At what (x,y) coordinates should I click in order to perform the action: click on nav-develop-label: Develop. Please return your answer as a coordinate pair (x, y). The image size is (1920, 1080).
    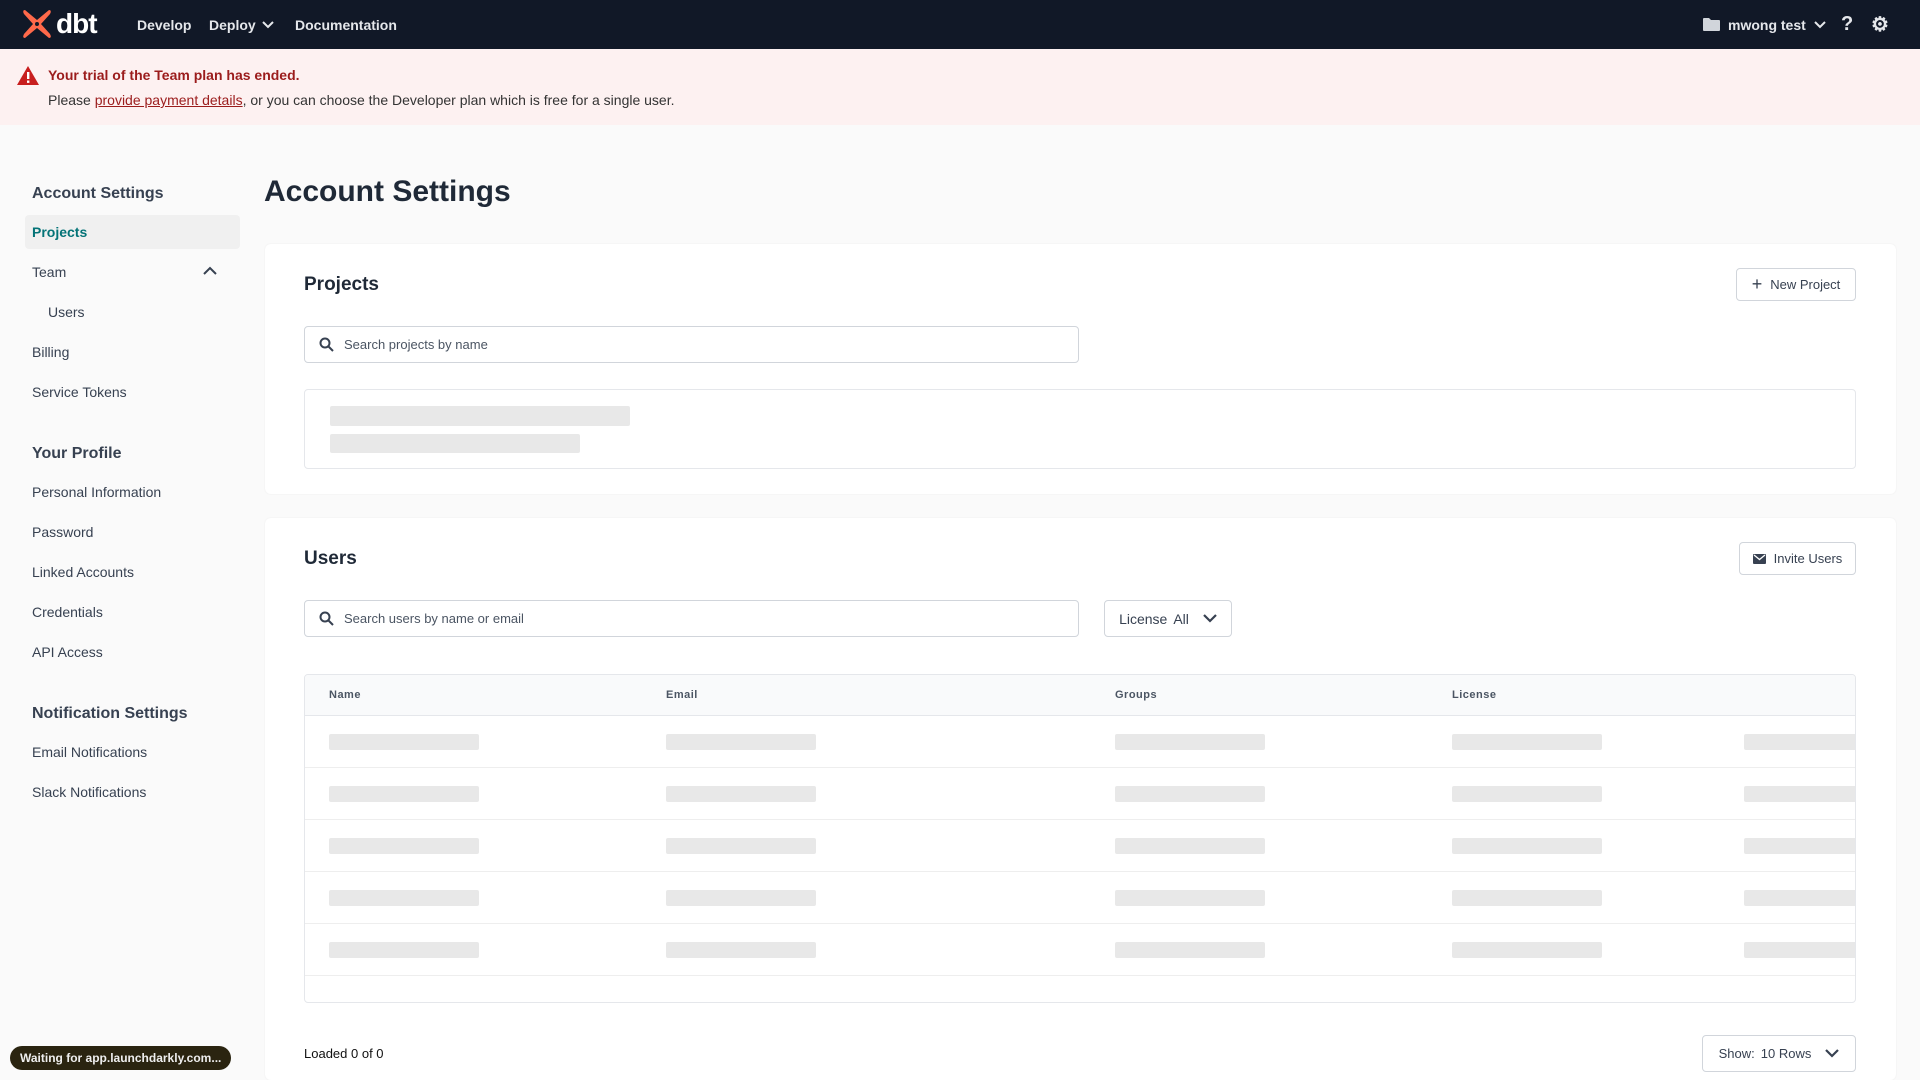
    Looking at the image, I should click on (164, 24).